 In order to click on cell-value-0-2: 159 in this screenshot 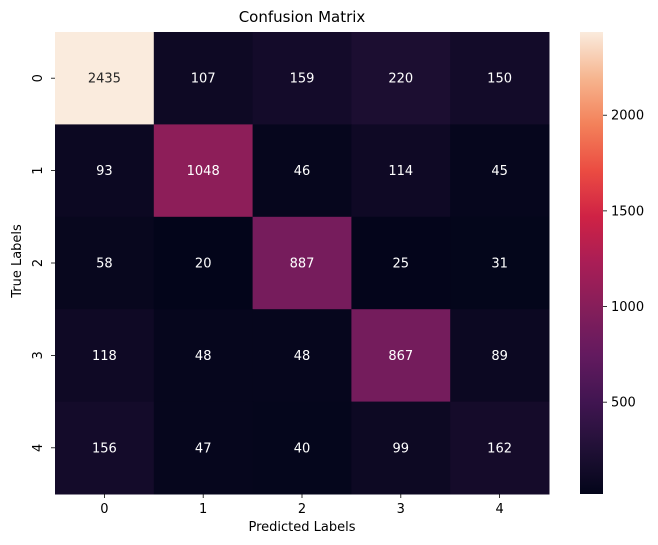, I will do `click(302, 79)`.